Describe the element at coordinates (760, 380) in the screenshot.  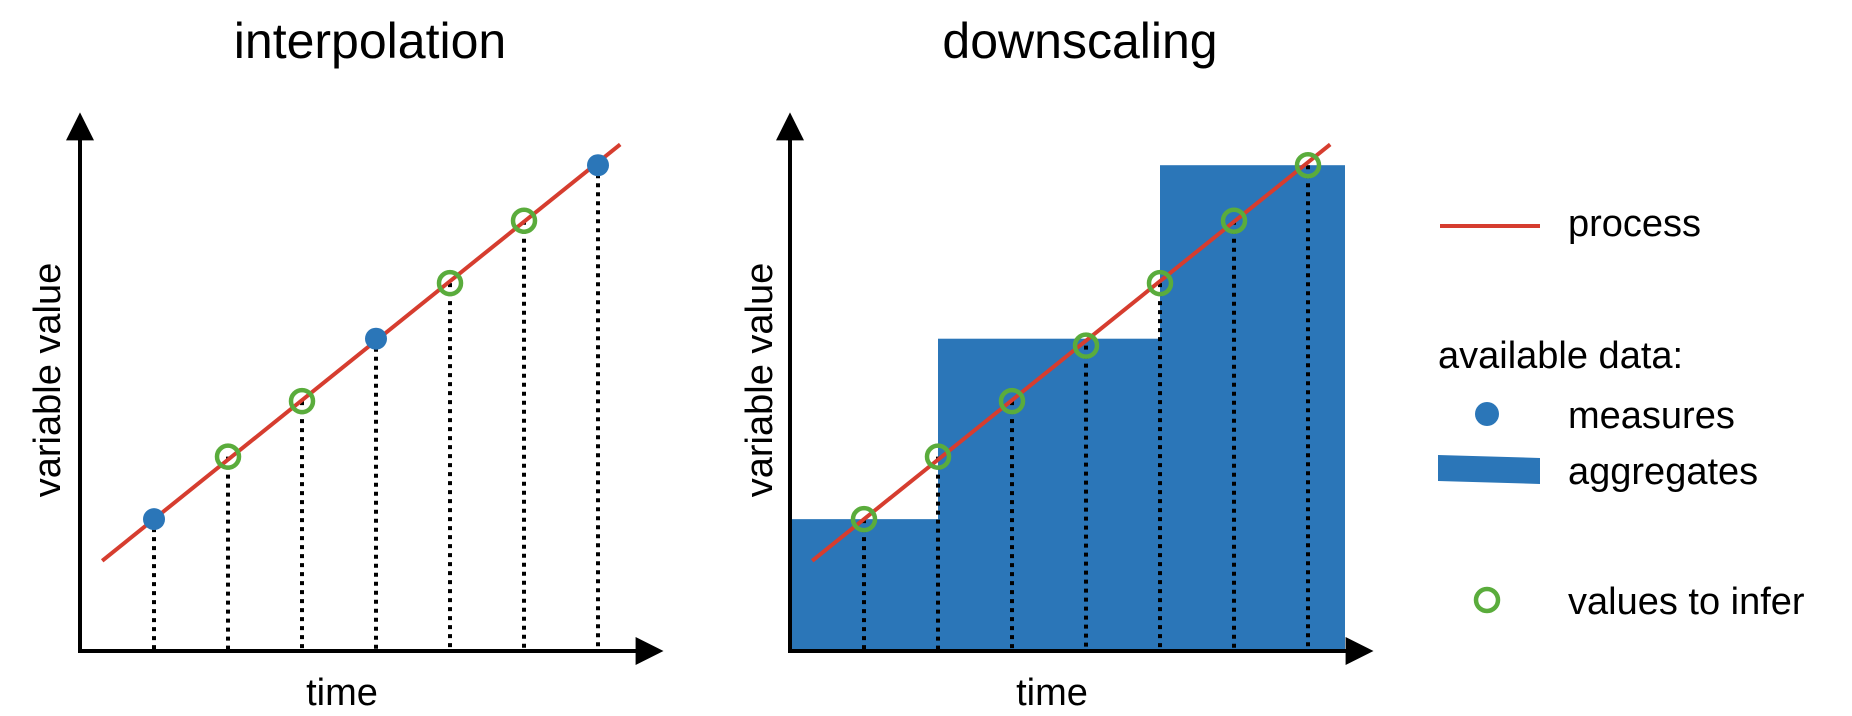
I see `downscaling-y-label: variable value` at that location.